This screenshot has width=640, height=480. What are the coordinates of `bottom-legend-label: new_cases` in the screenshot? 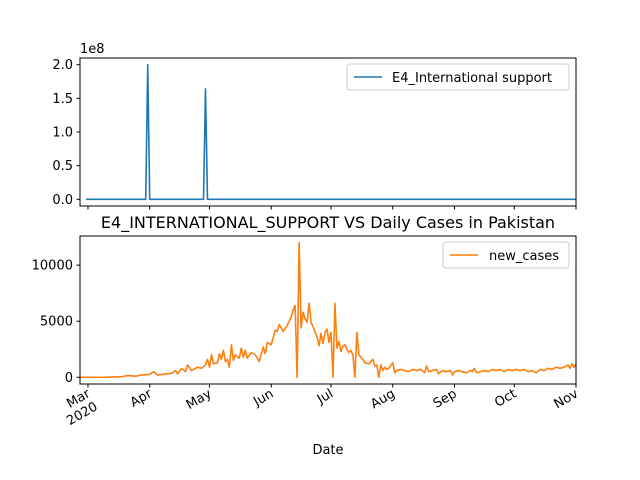 It's located at (524, 256).